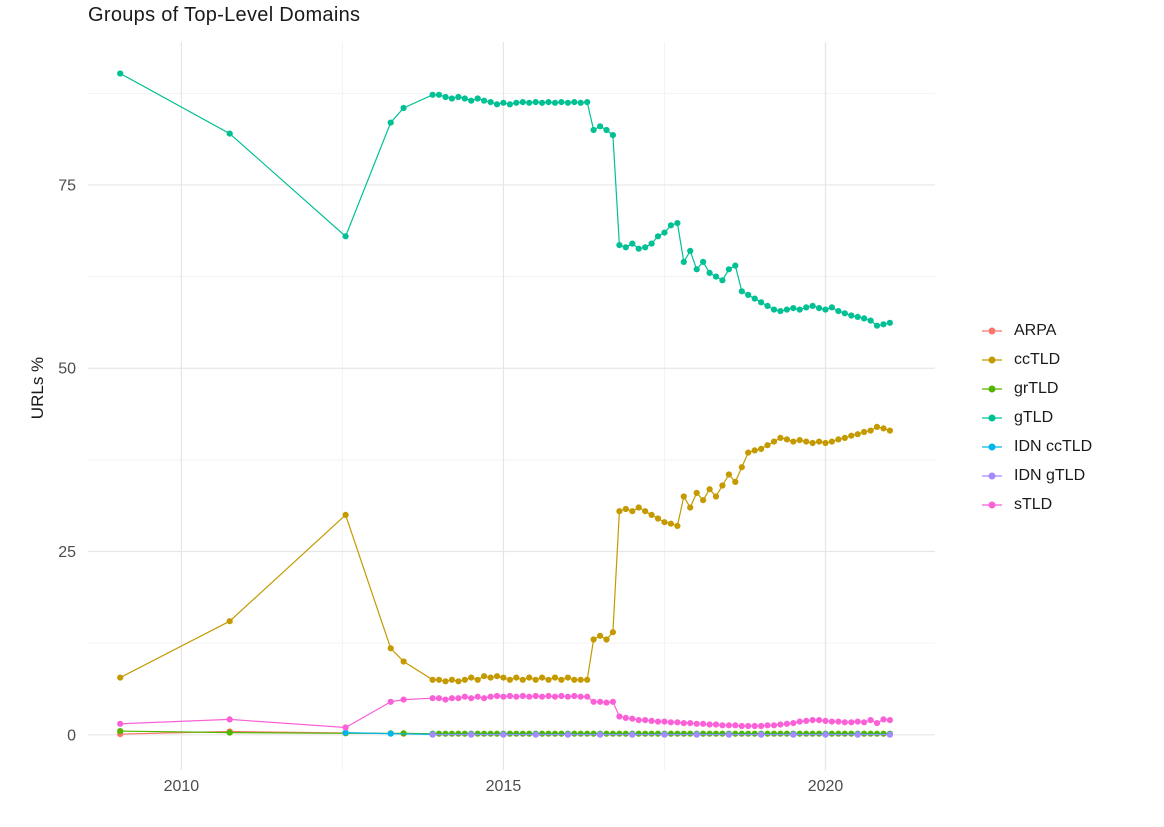 The height and width of the screenshot is (827, 1164). I want to click on legend-key-cctld-icon, so click(992, 360).